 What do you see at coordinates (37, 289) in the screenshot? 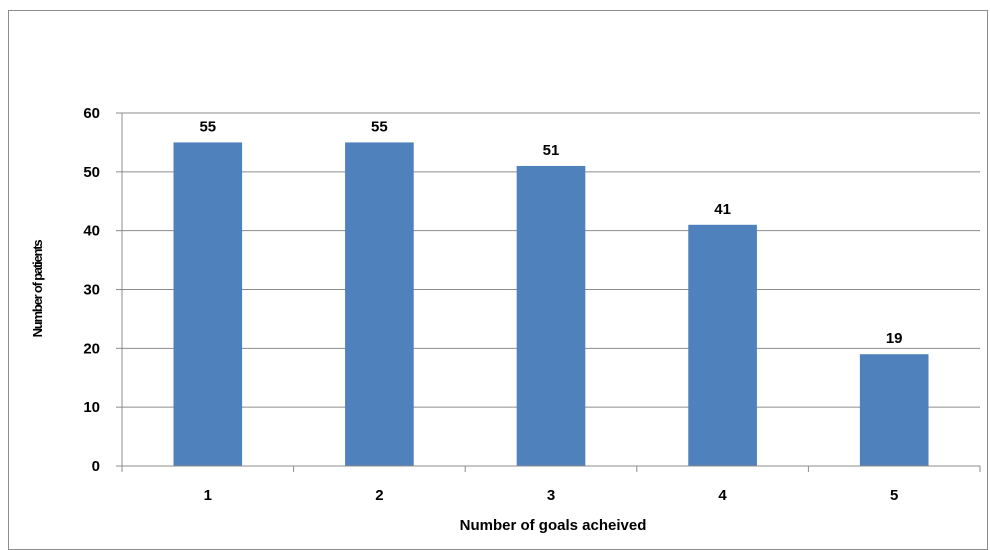
I see `y-axis-title: Number of patients` at bounding box center [37, 289].